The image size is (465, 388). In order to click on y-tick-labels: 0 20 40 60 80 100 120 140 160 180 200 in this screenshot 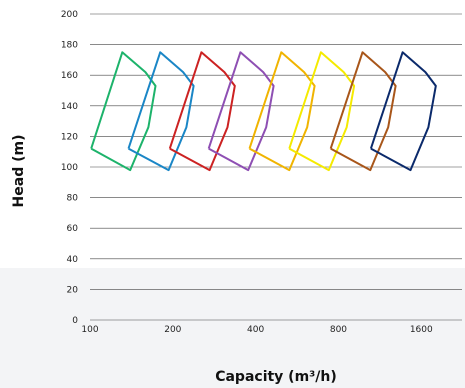, I will do `click(69, 168)`.